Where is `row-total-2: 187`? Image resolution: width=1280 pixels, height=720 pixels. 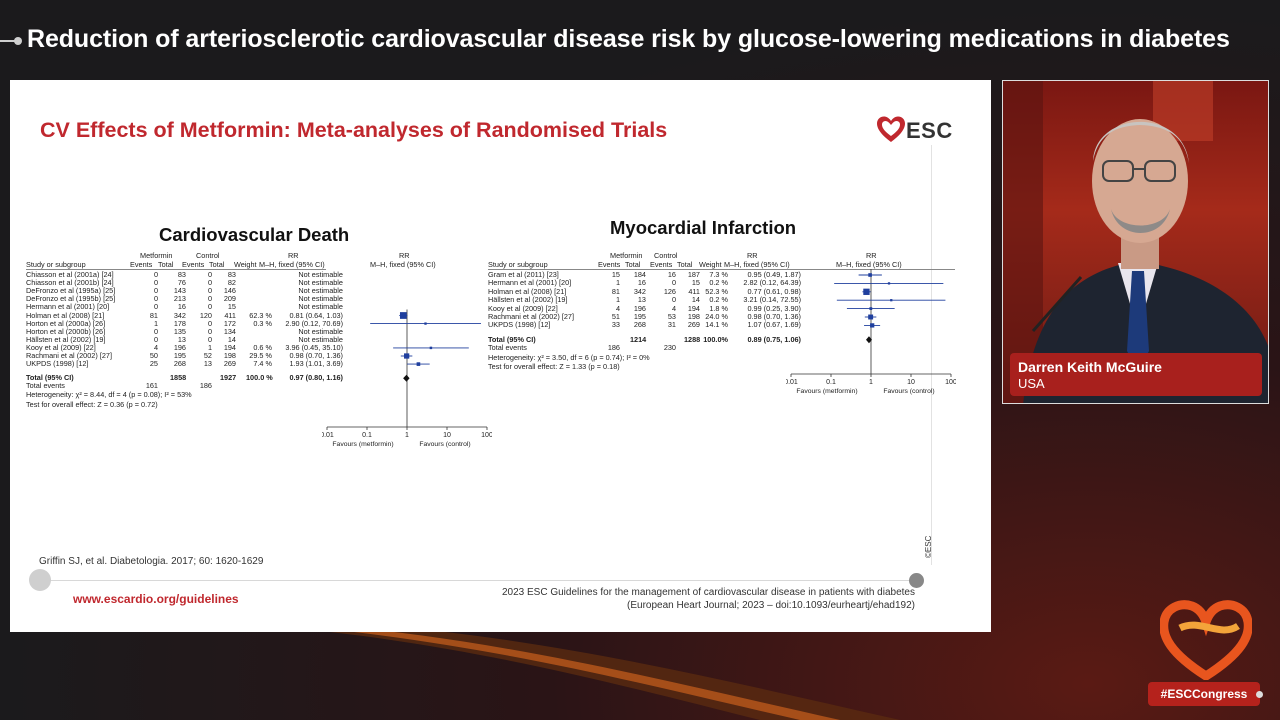
row-total-2: 187 is located at coordinates (693, 274).